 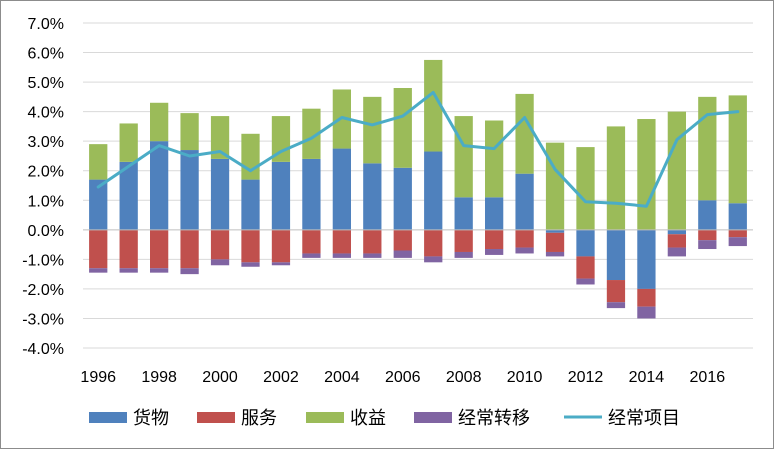 What do you see at coordinates (250, 156) in the screenshot?
I see `bar-收益-2001` at bounding box center [250, 156].